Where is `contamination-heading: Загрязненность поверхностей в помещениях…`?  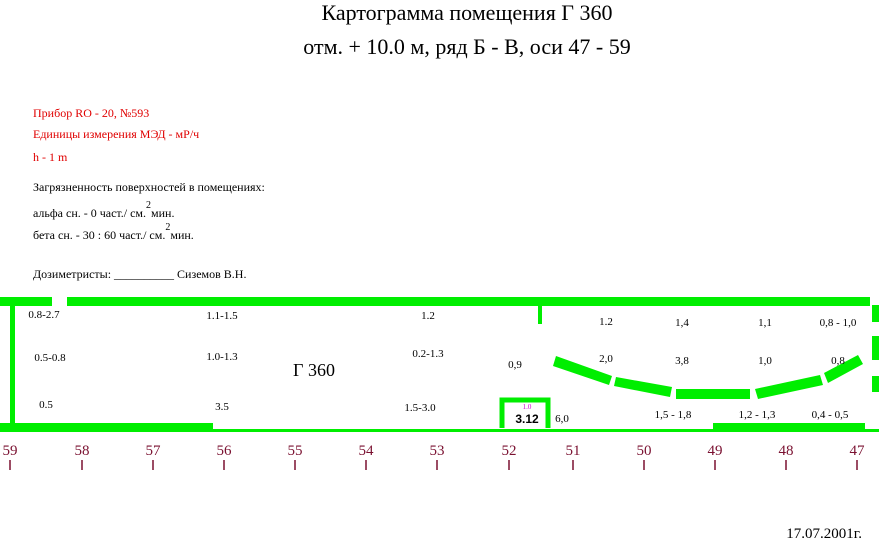 contamination-heading: Загрязненность поверхностей в помещениях… is located at coordinates (149, 187).